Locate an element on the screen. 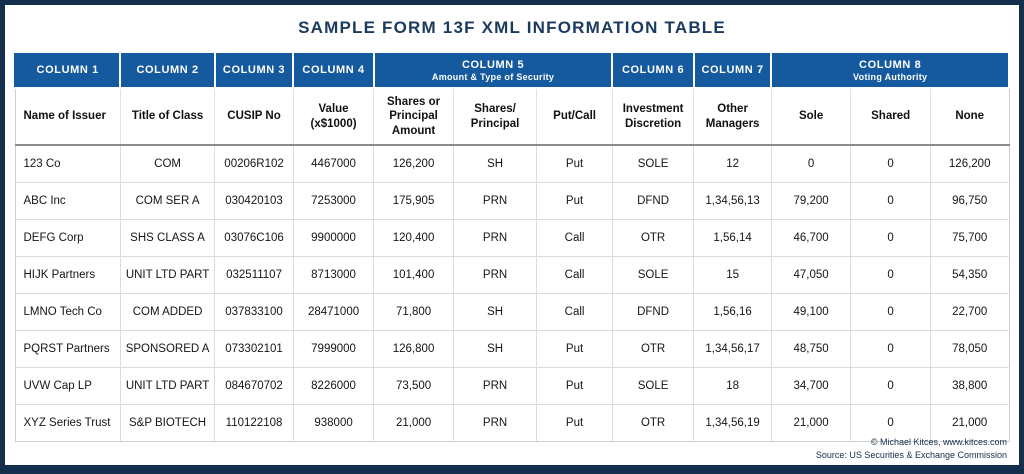 This screenshot has height=474, width=1024. table-cell: 032511107 is located at coordinates (254, 274).